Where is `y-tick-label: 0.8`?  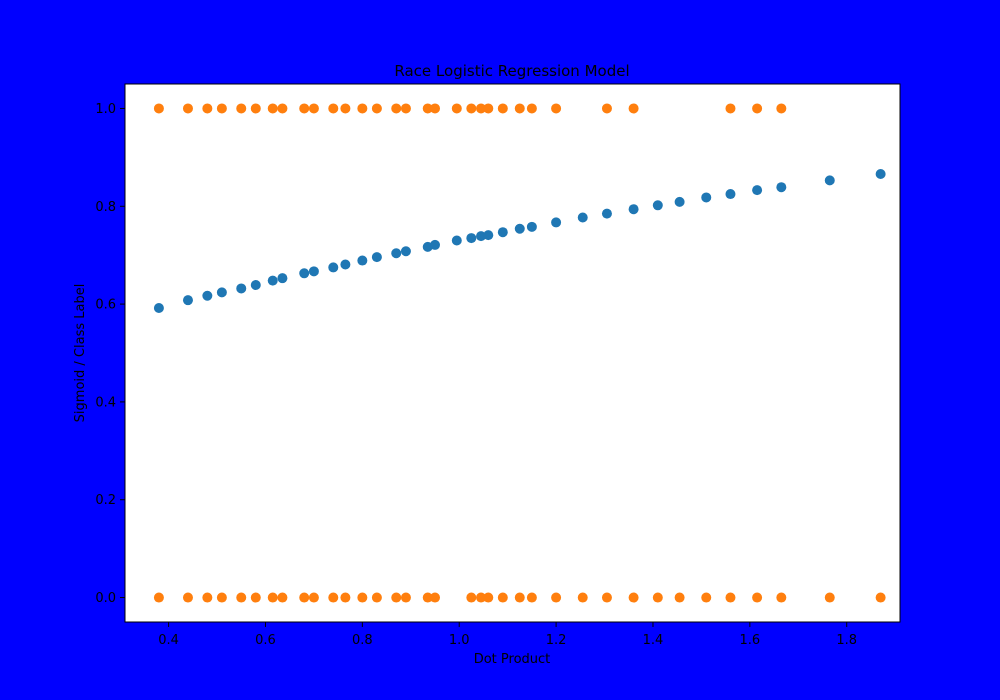
y-tick-label: 0.8 is located at coordinates (105, 207).